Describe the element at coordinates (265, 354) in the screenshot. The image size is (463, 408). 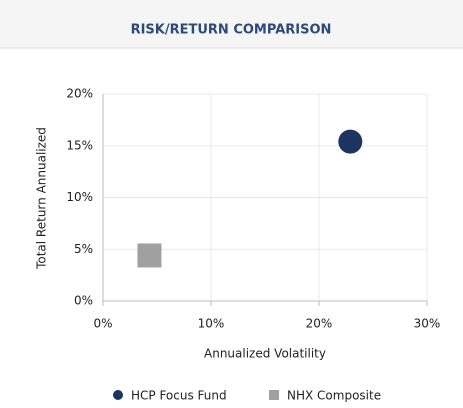
I see `x-axis-label: Annualized Volatility` at that location.